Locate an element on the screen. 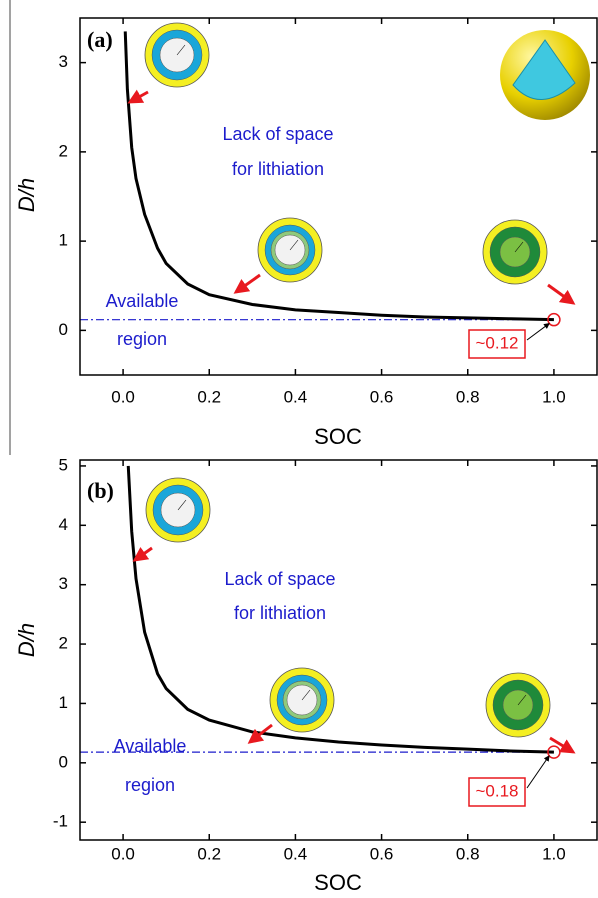 This screenshot has height=898, width=598. y-tick-label: 4 is located at coordinates (63, 524).